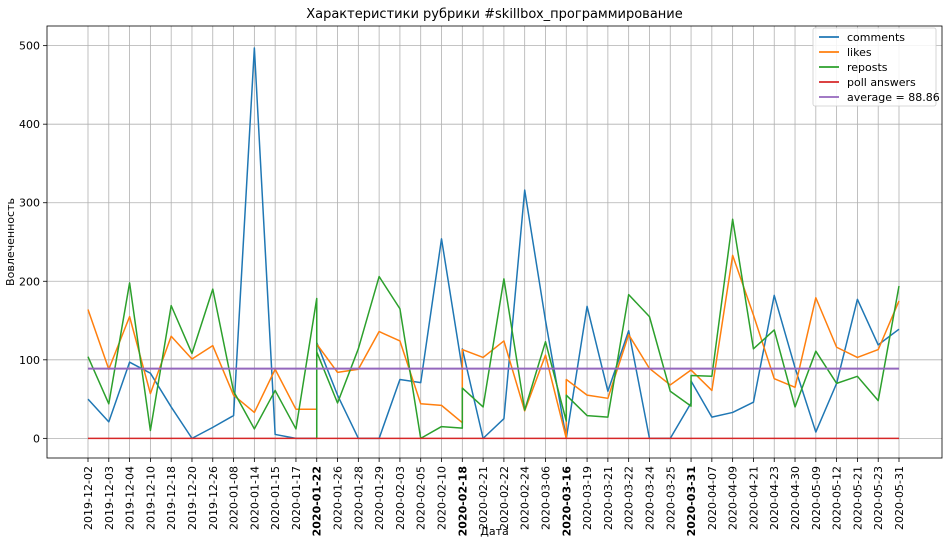  What do you see at coordinates (878, 498) in the screenshot?
I see `x-tick-label: 2020-05-23` at bounding box center [878, 498].